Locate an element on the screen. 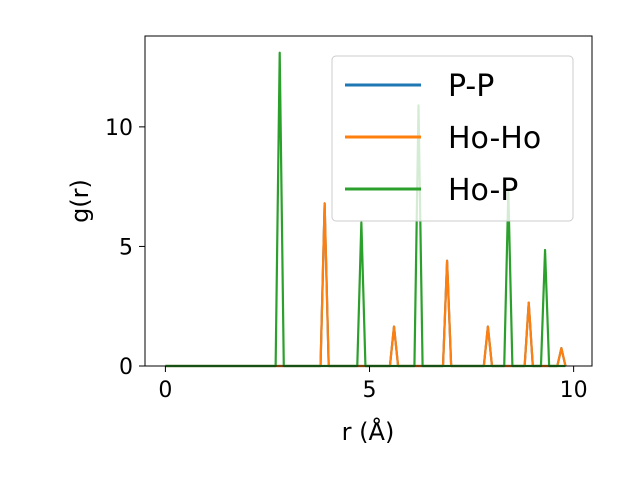 Image resolution: width=640 pixels, height=480 pixels. y-axis-label: g(r) is located at coordinates (80, 201).